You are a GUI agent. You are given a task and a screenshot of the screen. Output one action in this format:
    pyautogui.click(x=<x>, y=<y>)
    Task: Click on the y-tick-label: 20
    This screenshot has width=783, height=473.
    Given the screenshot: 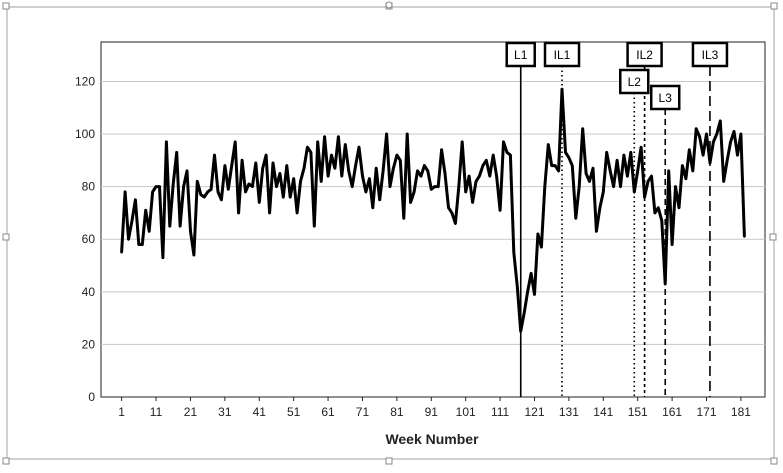 What is the action you would take?
    pyautogui.click(x=89, y=344)
    